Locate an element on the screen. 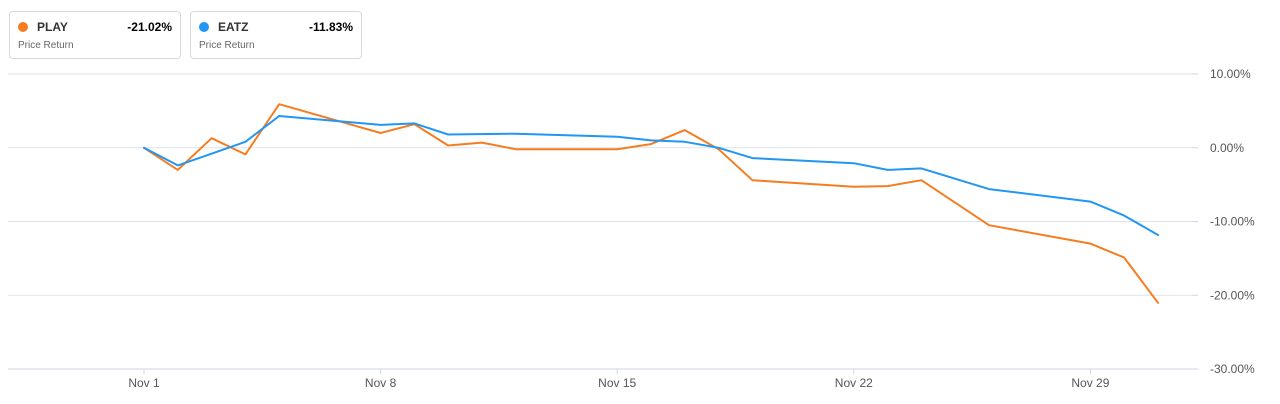 This screenshot has width=1280, height=404. legend-ticker: PLAY is located at coordinates (52, 27).